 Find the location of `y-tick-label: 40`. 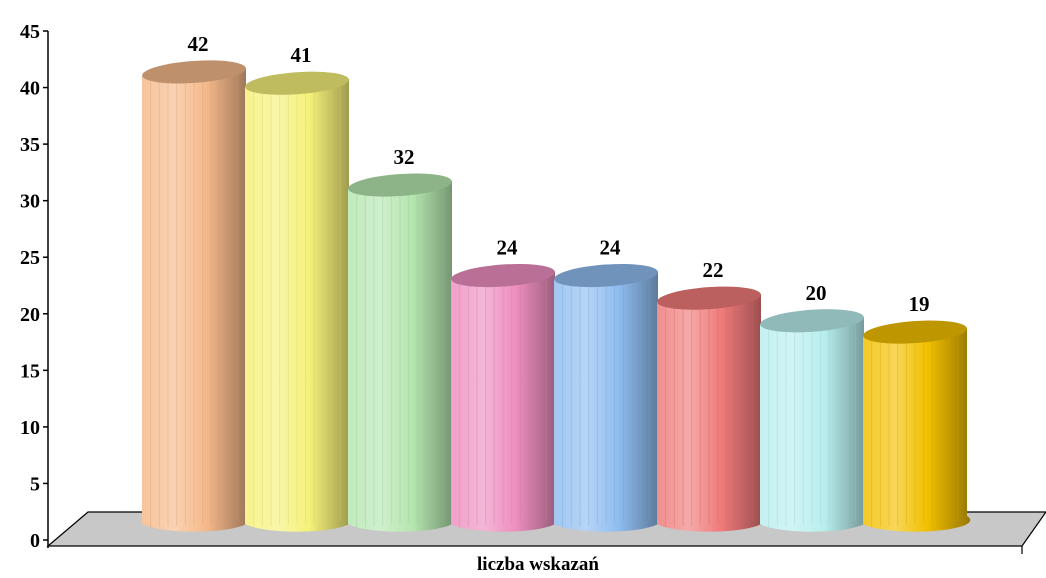

y-tick-label: 40 is located at coordinates (30, 89).